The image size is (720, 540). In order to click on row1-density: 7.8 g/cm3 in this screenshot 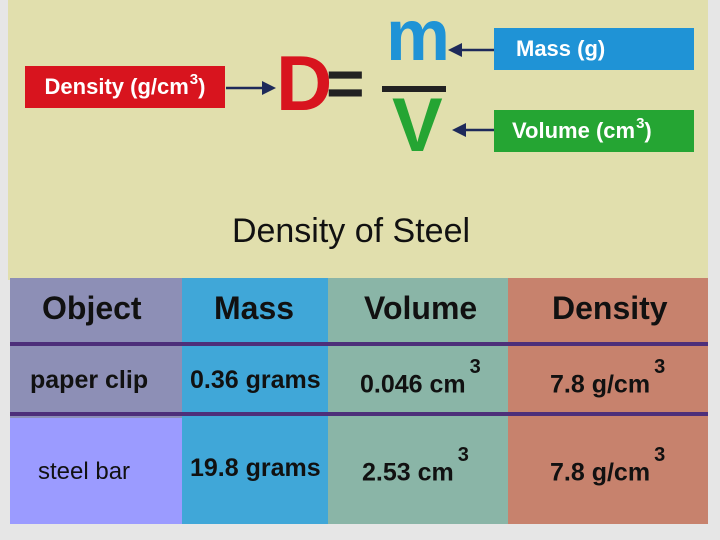, I will do `click(607, 377)`.